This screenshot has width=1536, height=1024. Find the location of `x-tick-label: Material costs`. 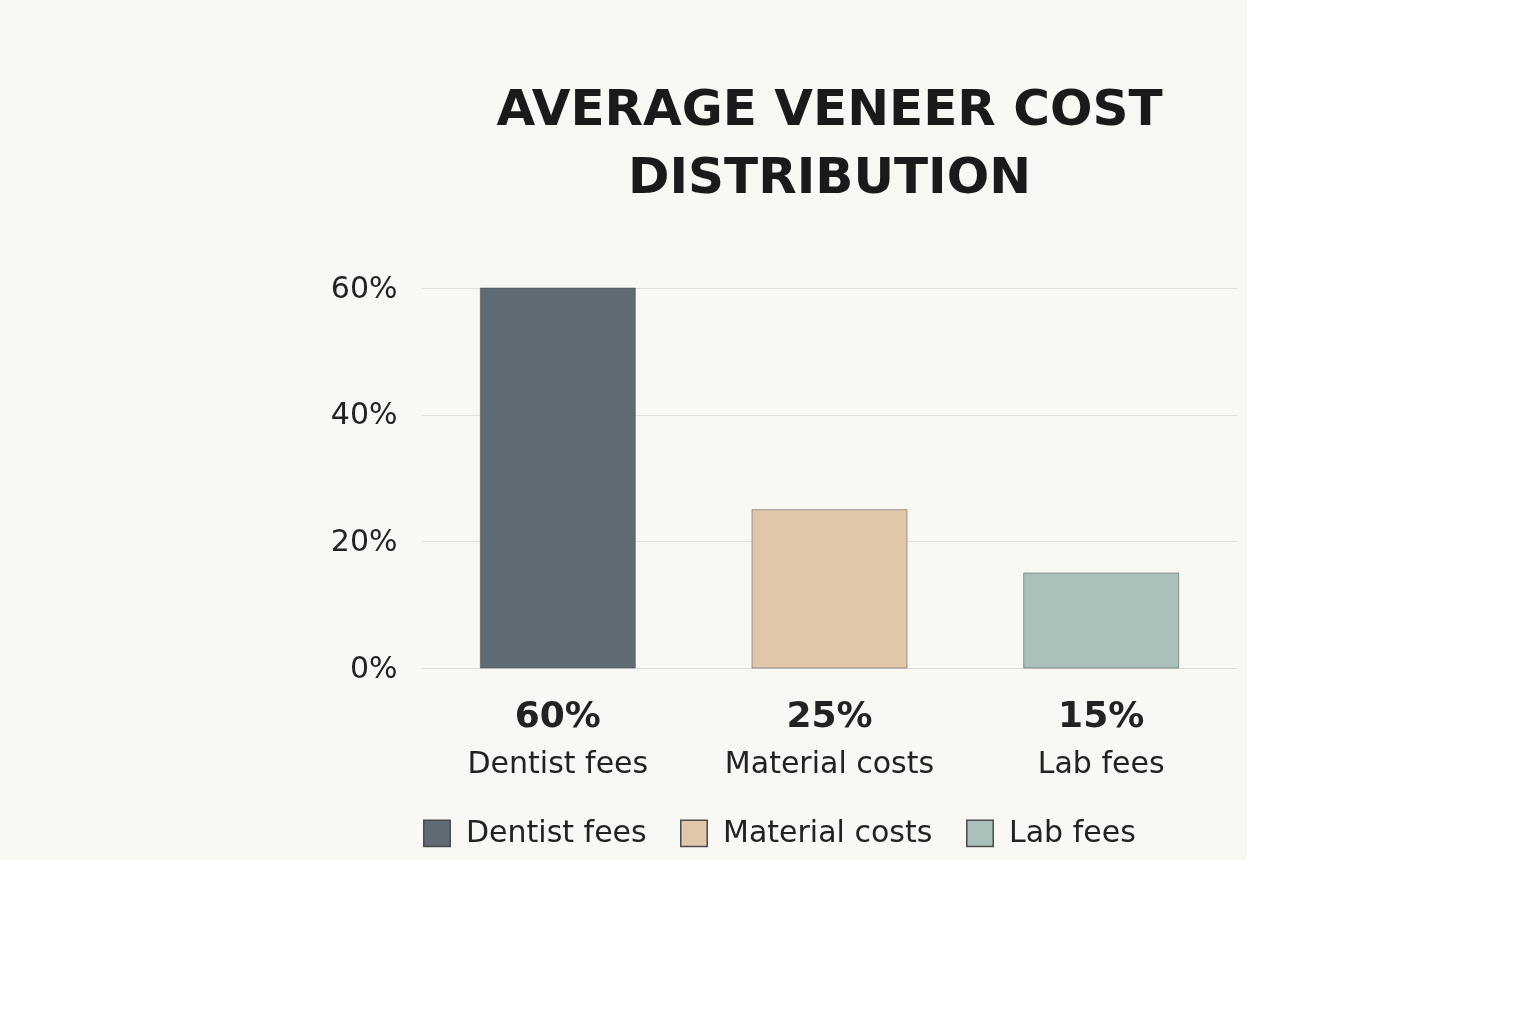

x-tick-label: Material costs is located at coordinates (829, 762).